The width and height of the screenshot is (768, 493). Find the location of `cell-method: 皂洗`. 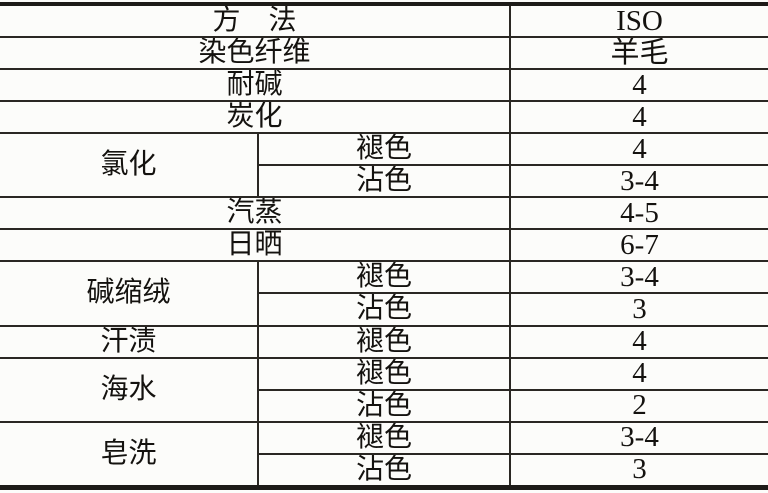

cell-method: 皂洗 is located at coordinates (129, 454).